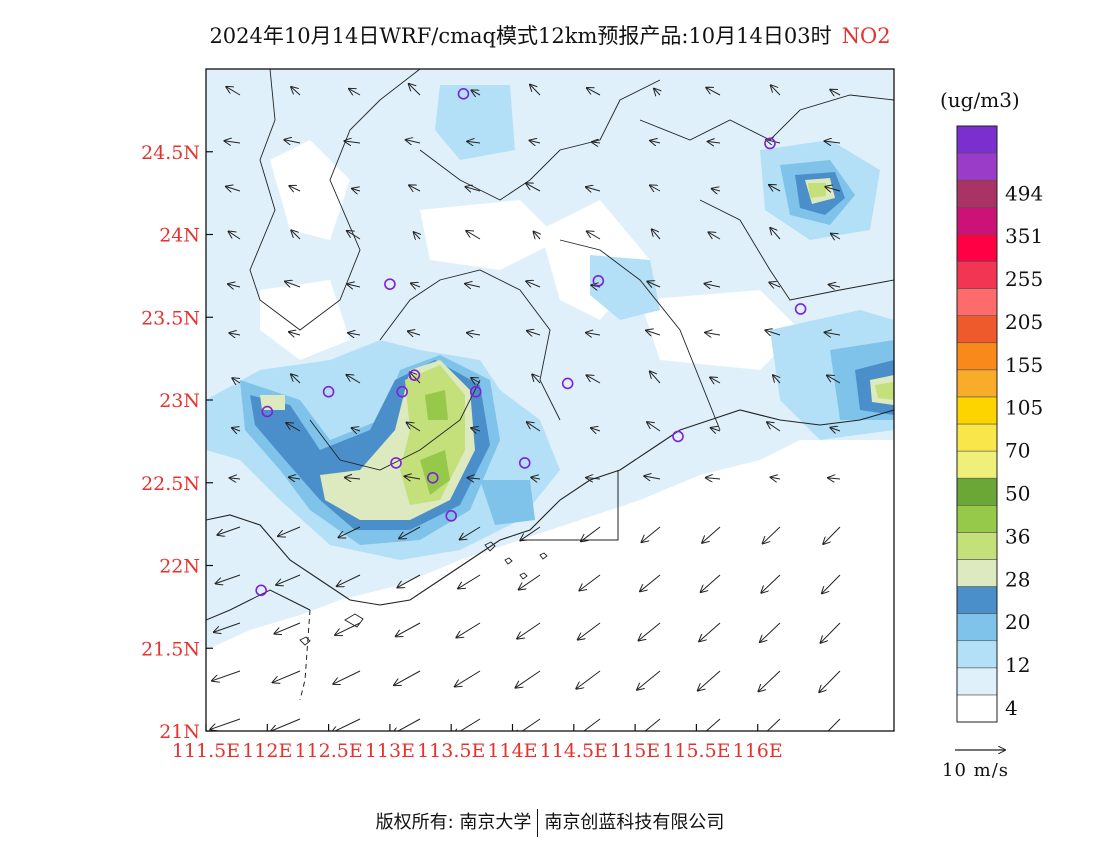 This screenshot has width=1100, height=850. What do you see at coordinates (512, 751) in the screenshot?
I see `x-tick-label: 114E` at bounding box center [512, 751].